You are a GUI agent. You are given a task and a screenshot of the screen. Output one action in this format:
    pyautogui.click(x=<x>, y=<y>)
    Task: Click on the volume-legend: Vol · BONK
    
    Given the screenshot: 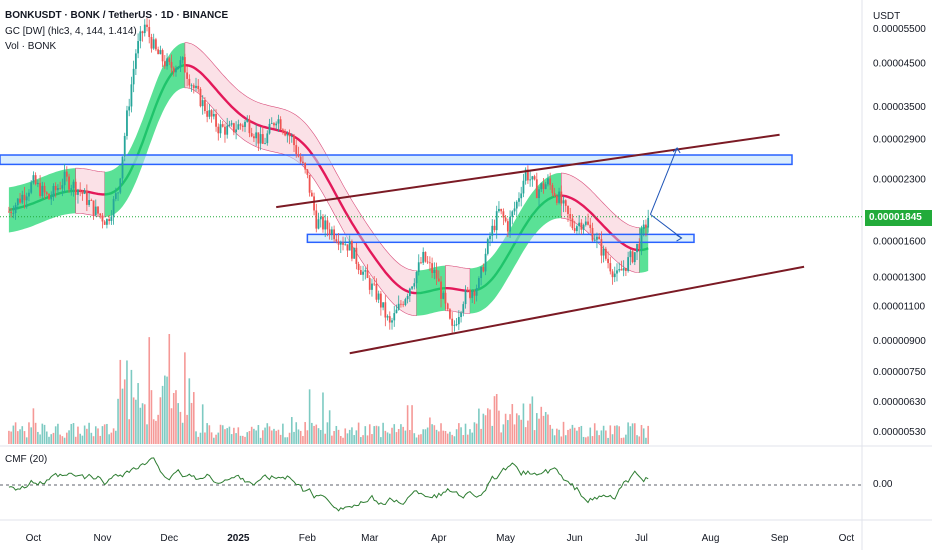 What is the action you would take?
    pyautogui.click(x=31, y=46)
    